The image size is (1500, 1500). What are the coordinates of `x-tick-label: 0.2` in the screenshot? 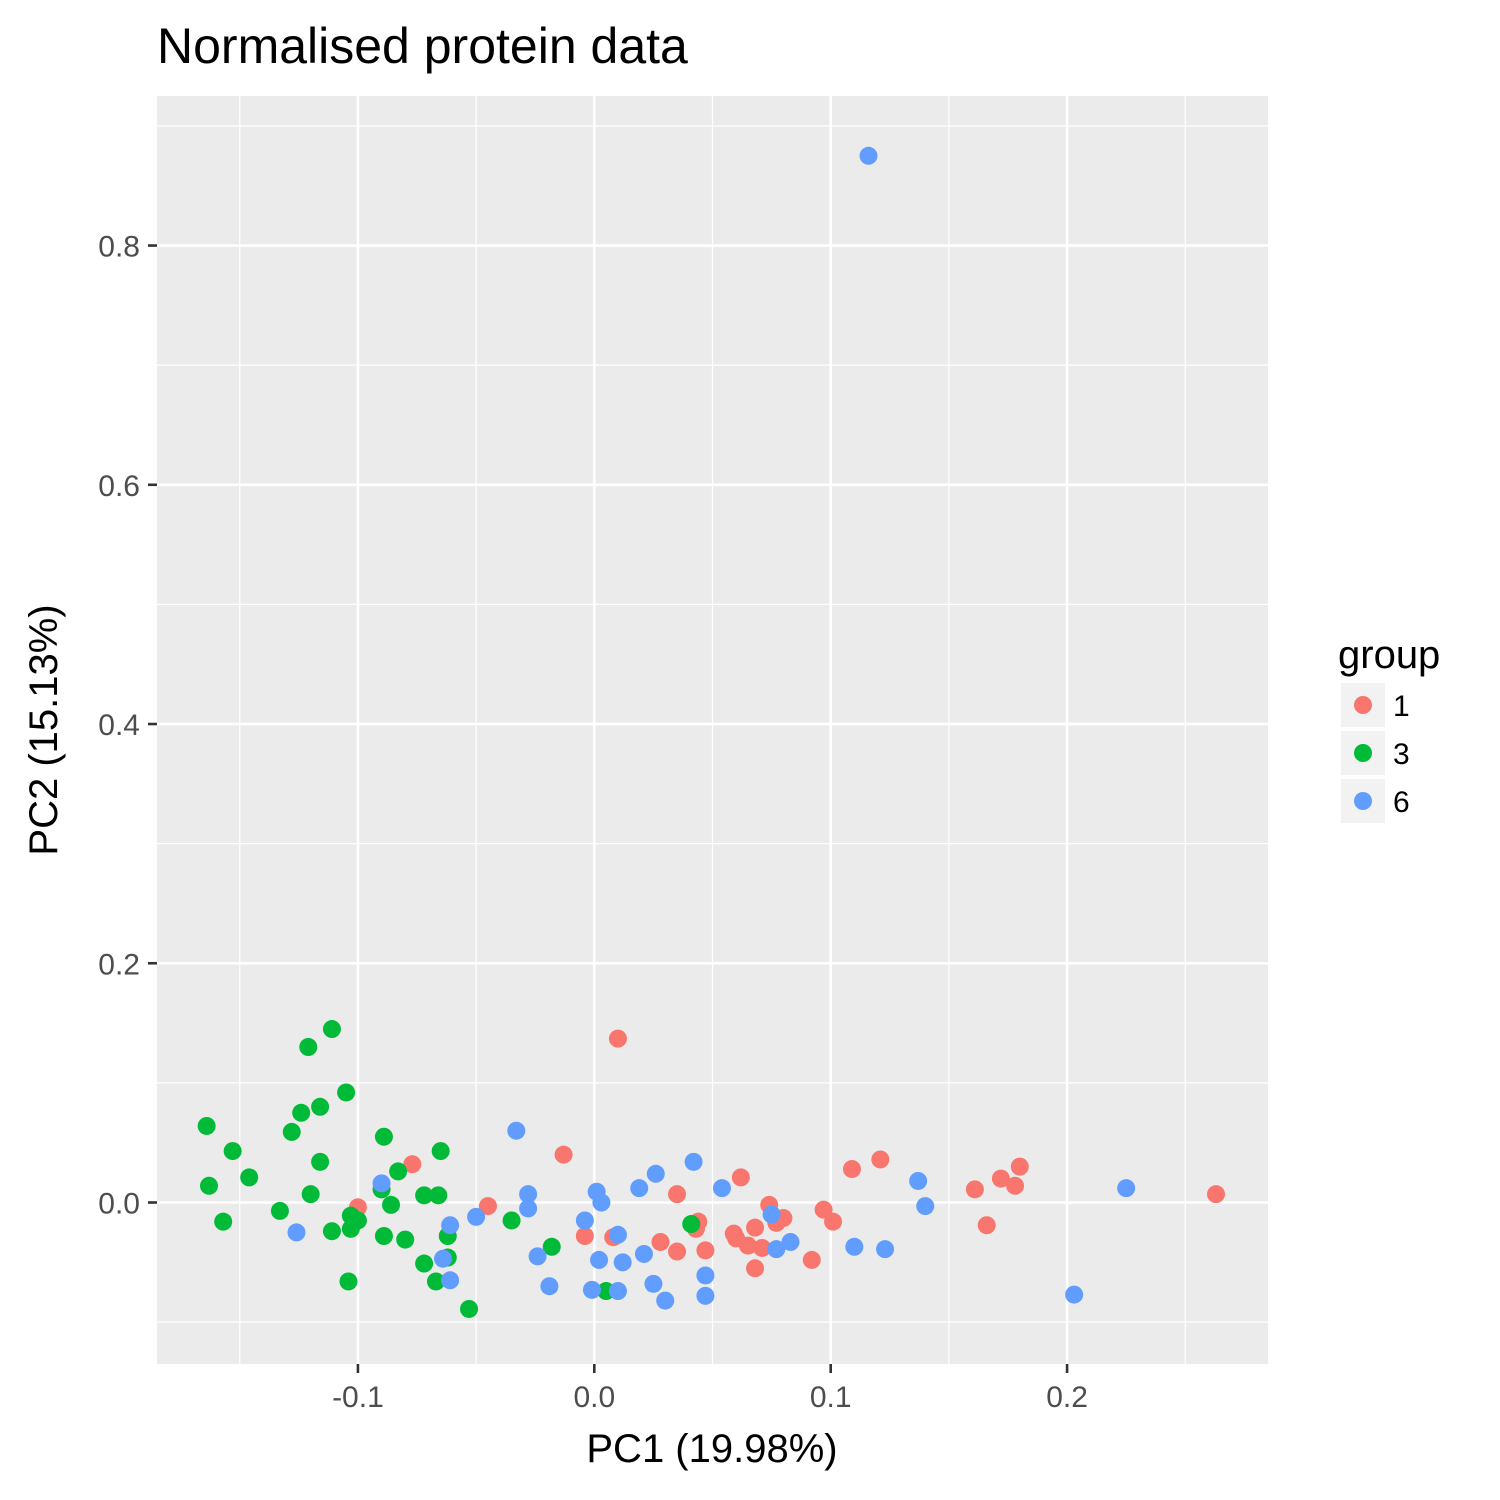 It's located at (1067, 1397).